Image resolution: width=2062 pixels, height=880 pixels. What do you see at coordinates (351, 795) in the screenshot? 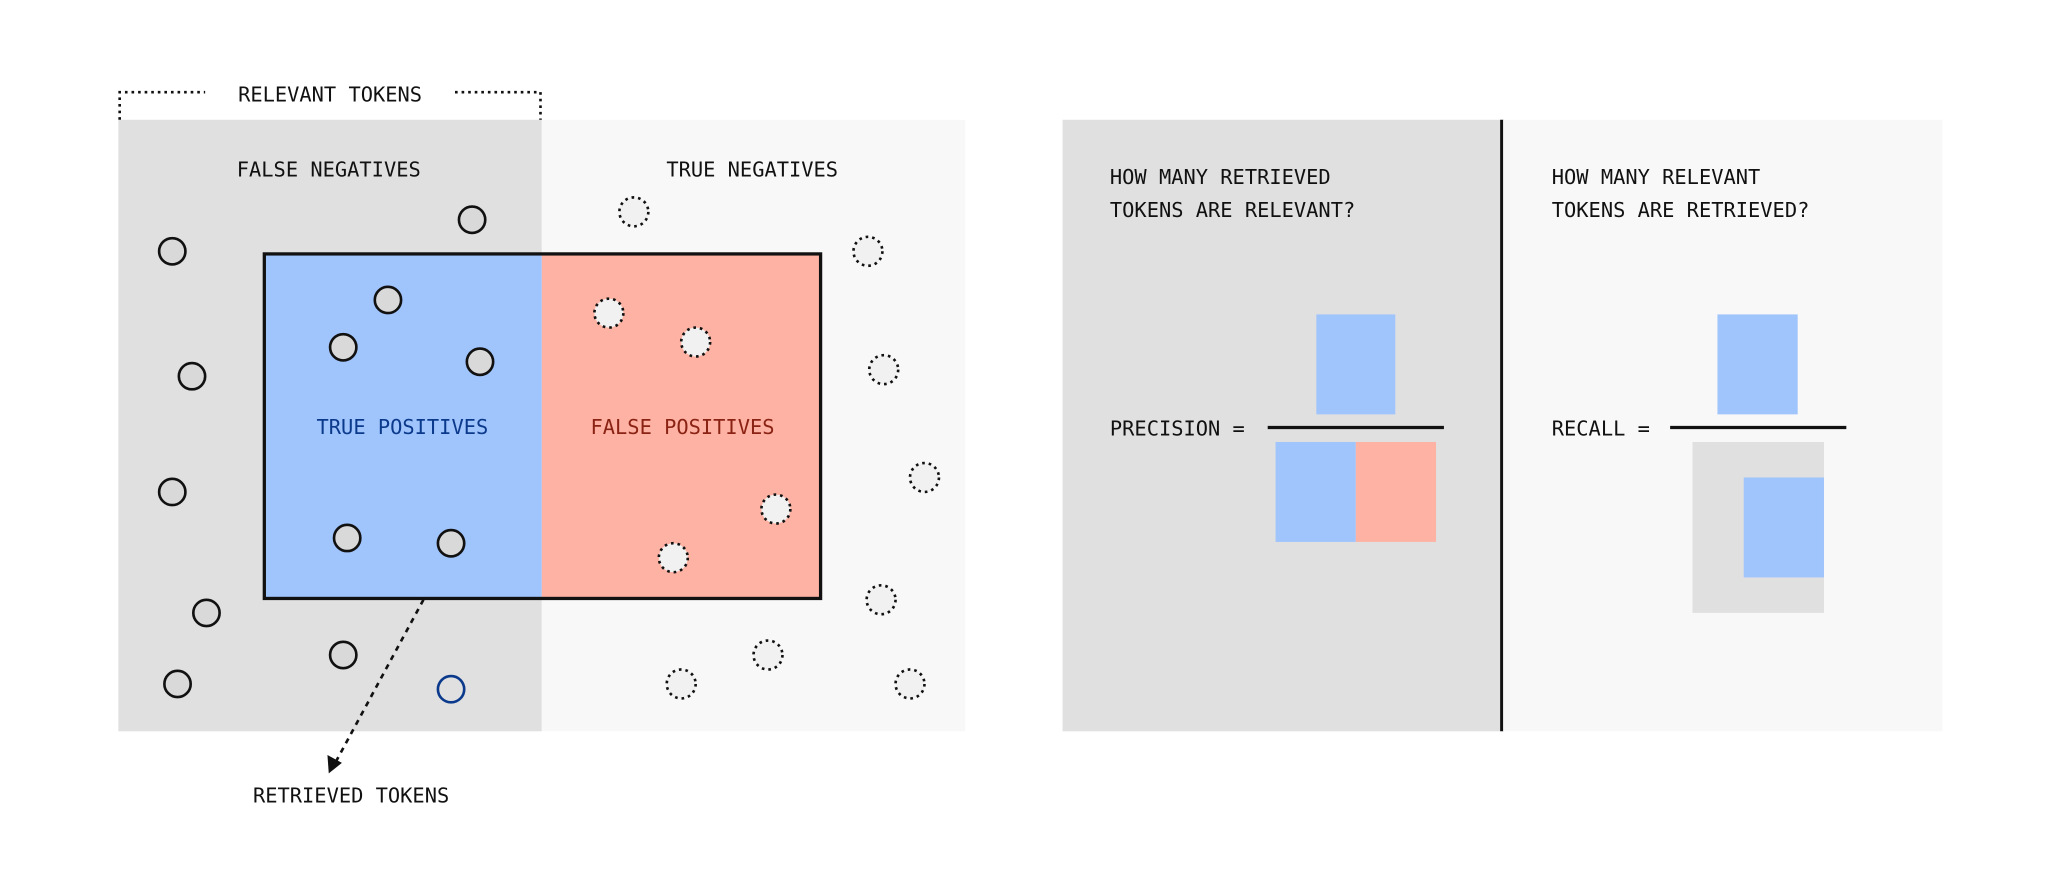
I see `retrieved-tokens-label: RETRIEVED TOKENS` at bounding box center [351, 795].